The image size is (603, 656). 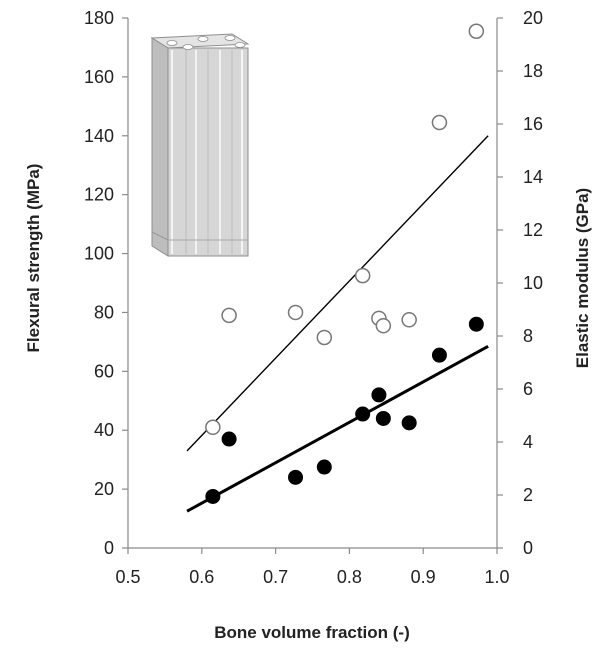 What do you see at coordinates (349, 577) in the screenshot?
I see `x-tick-label: 0.8` at bounding box center [349, 577].